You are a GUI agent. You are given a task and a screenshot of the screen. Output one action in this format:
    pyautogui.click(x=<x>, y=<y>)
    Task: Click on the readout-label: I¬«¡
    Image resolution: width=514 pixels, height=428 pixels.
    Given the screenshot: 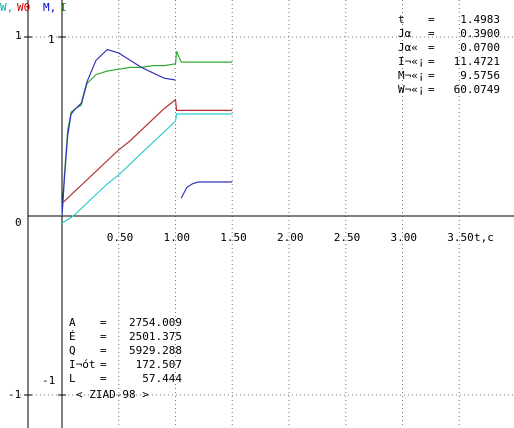 What is the action you would take?
    pyautogui.click(x=411, y=61)
    